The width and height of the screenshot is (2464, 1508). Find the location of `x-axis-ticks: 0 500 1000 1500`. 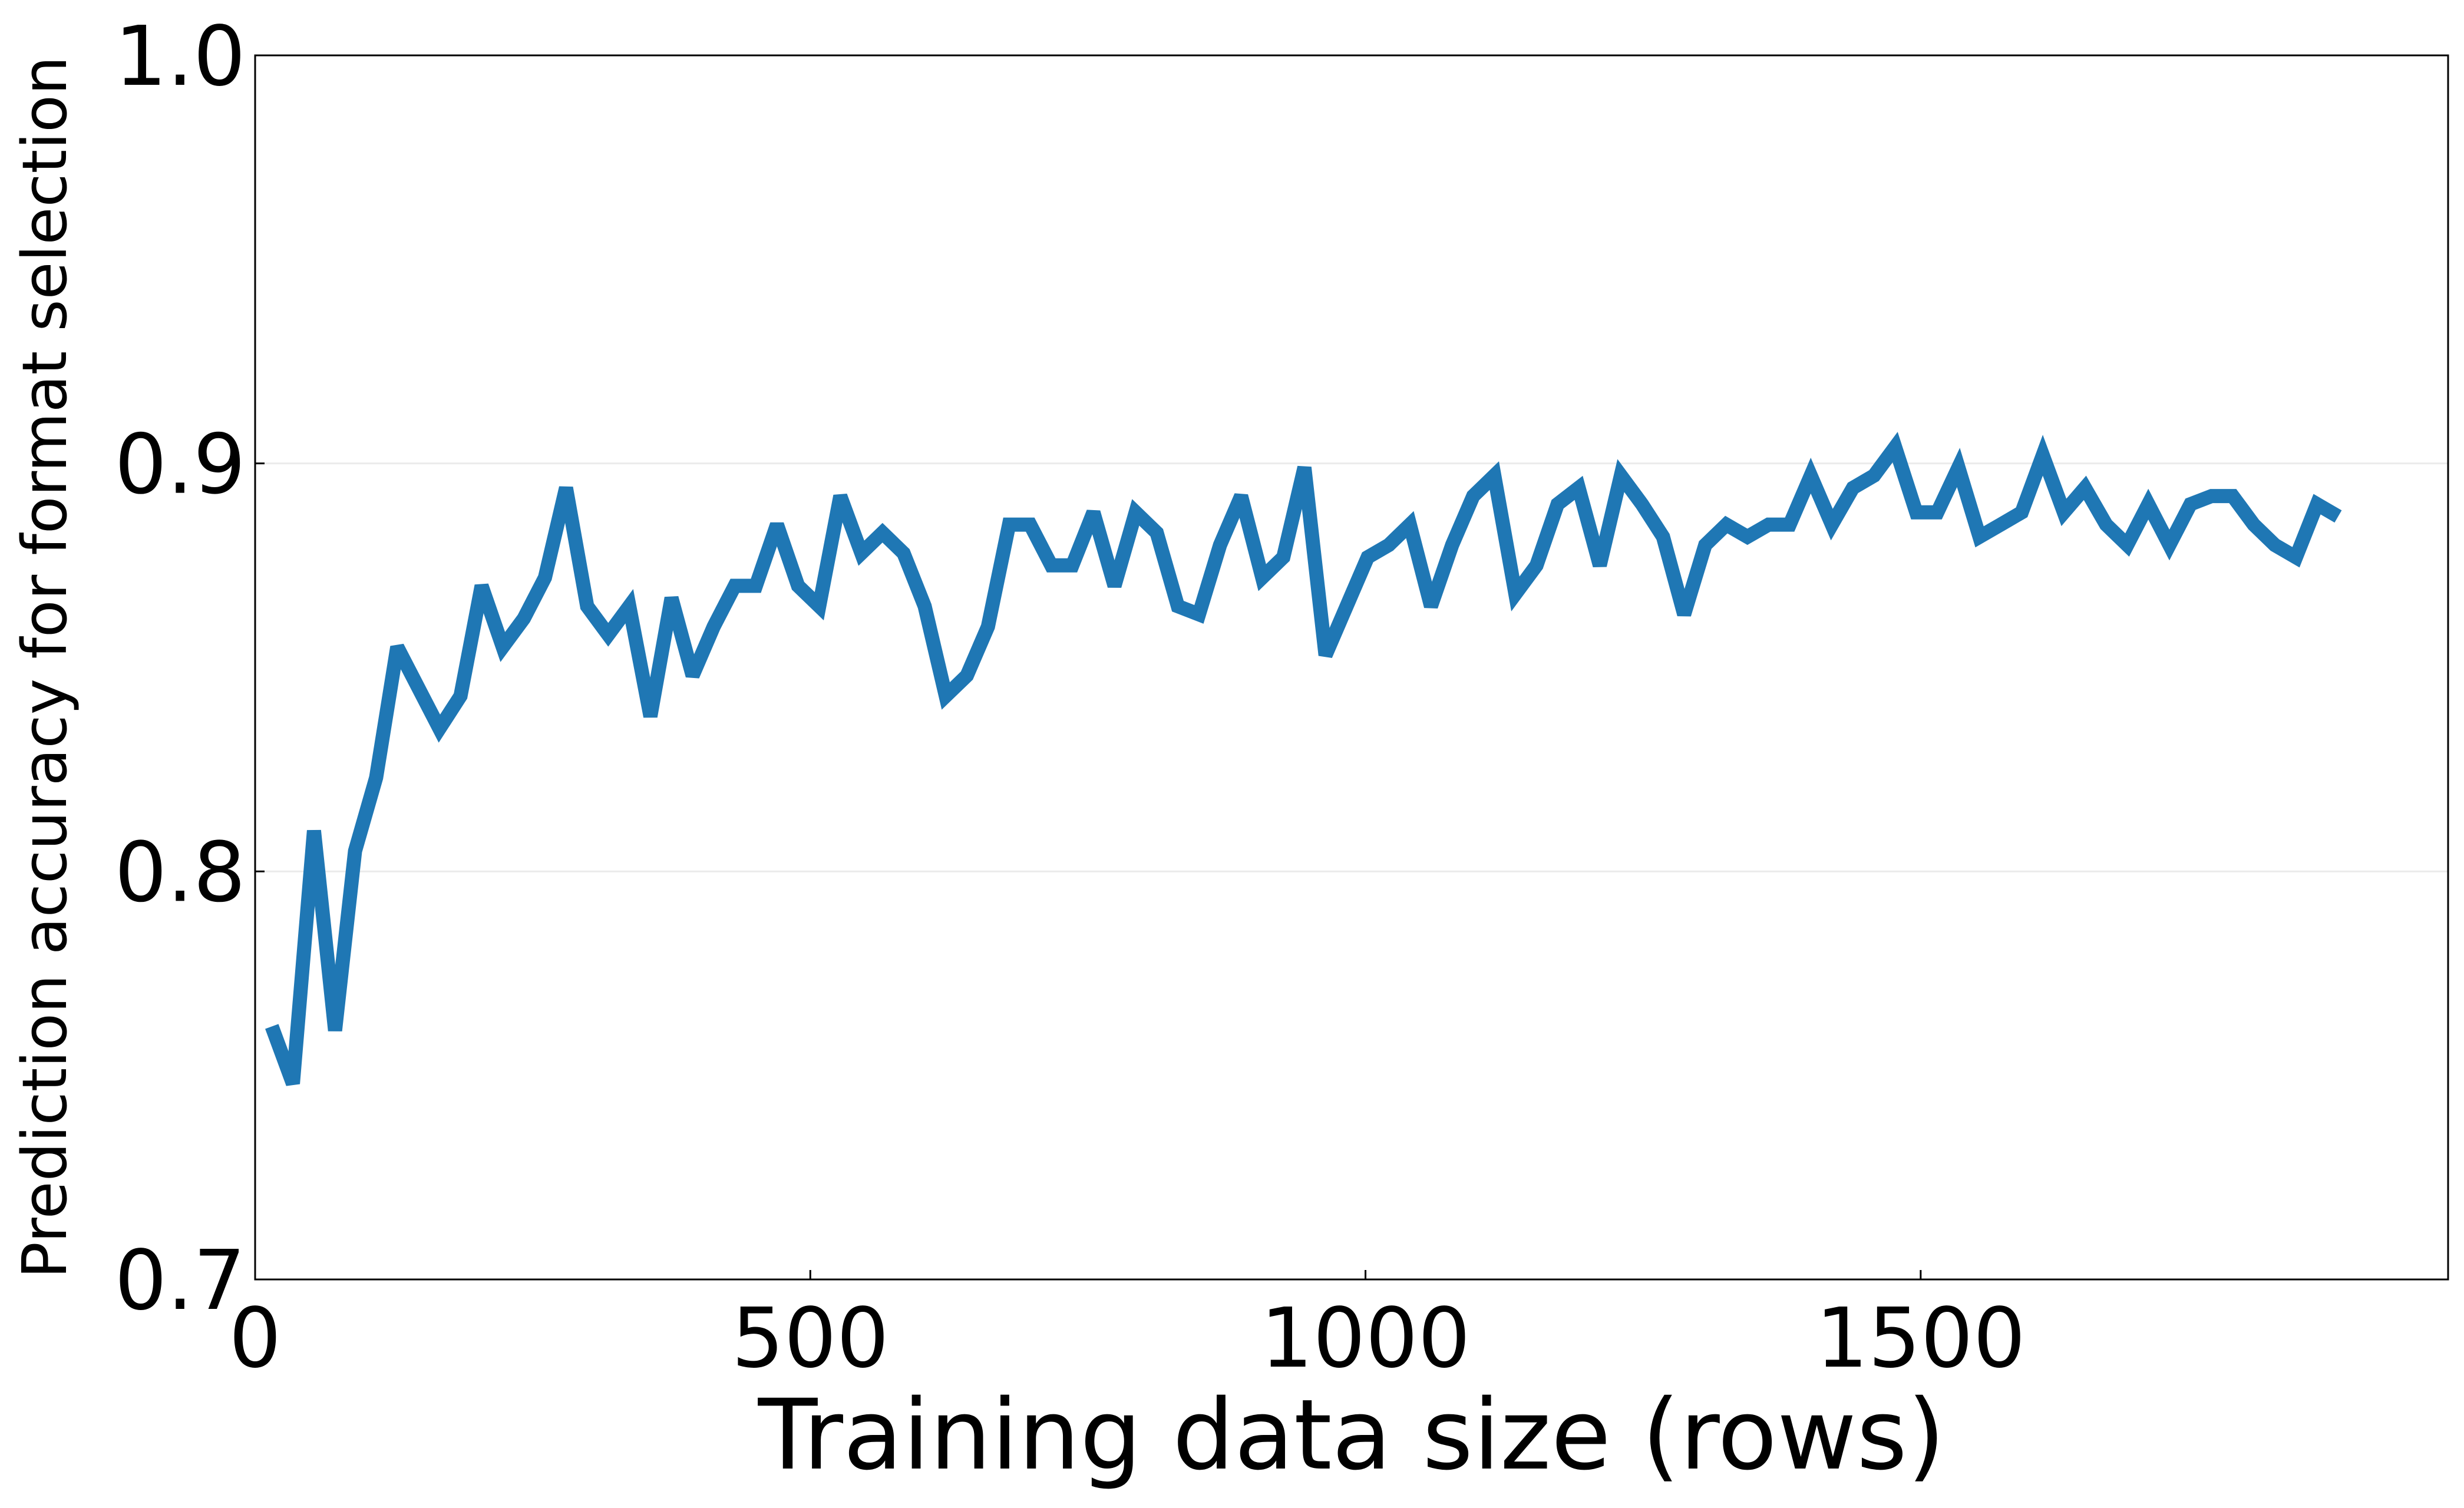

x-axis-ticks: 0 500 1000 1500 is located at coordinates (1127, 1329).